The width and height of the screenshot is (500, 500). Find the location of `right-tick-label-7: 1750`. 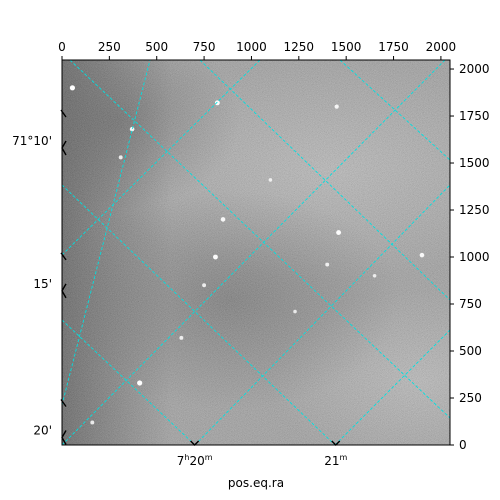

right-tick-label-7: 1750 is located at coordinates (474, 116).